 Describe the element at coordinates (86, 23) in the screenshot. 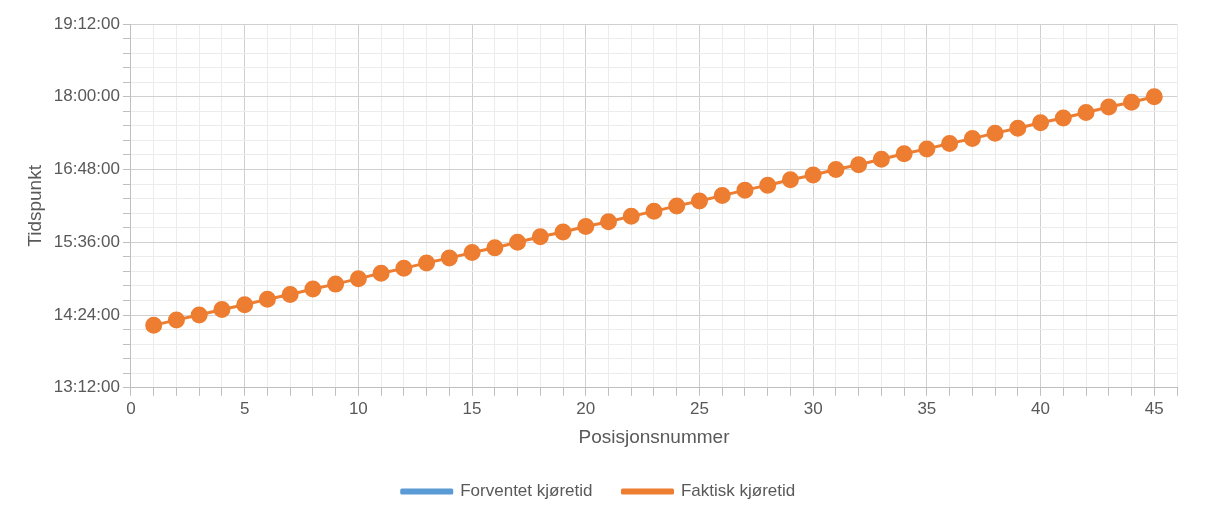

I see `y-tick-label: 19:12:00` at that location.